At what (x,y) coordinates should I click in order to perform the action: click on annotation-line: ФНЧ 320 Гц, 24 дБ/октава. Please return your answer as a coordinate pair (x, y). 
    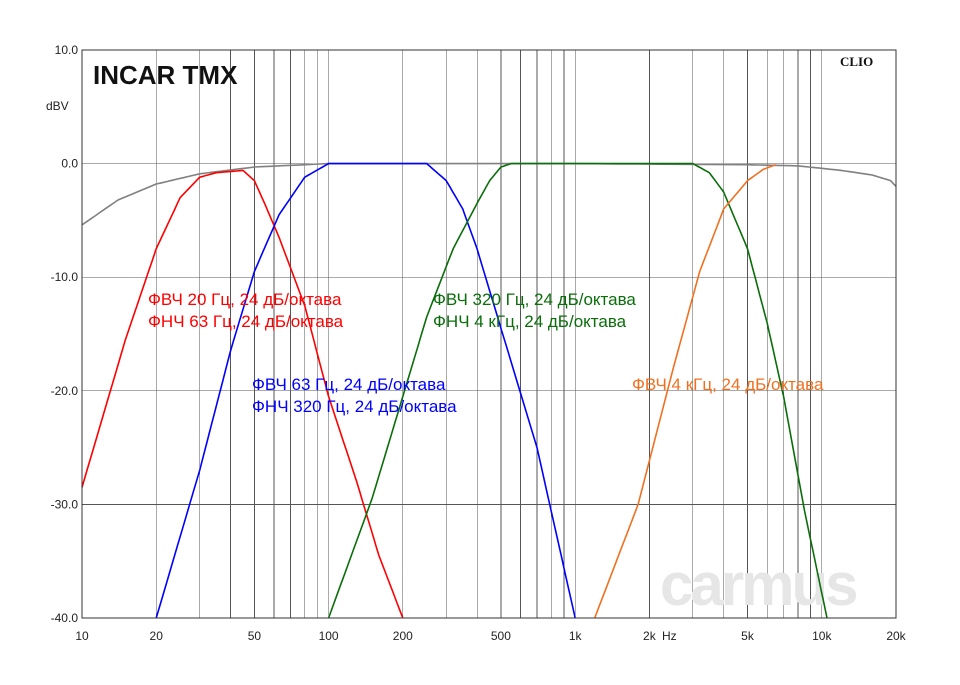
    Looking at the image, I should click on (354, 406).